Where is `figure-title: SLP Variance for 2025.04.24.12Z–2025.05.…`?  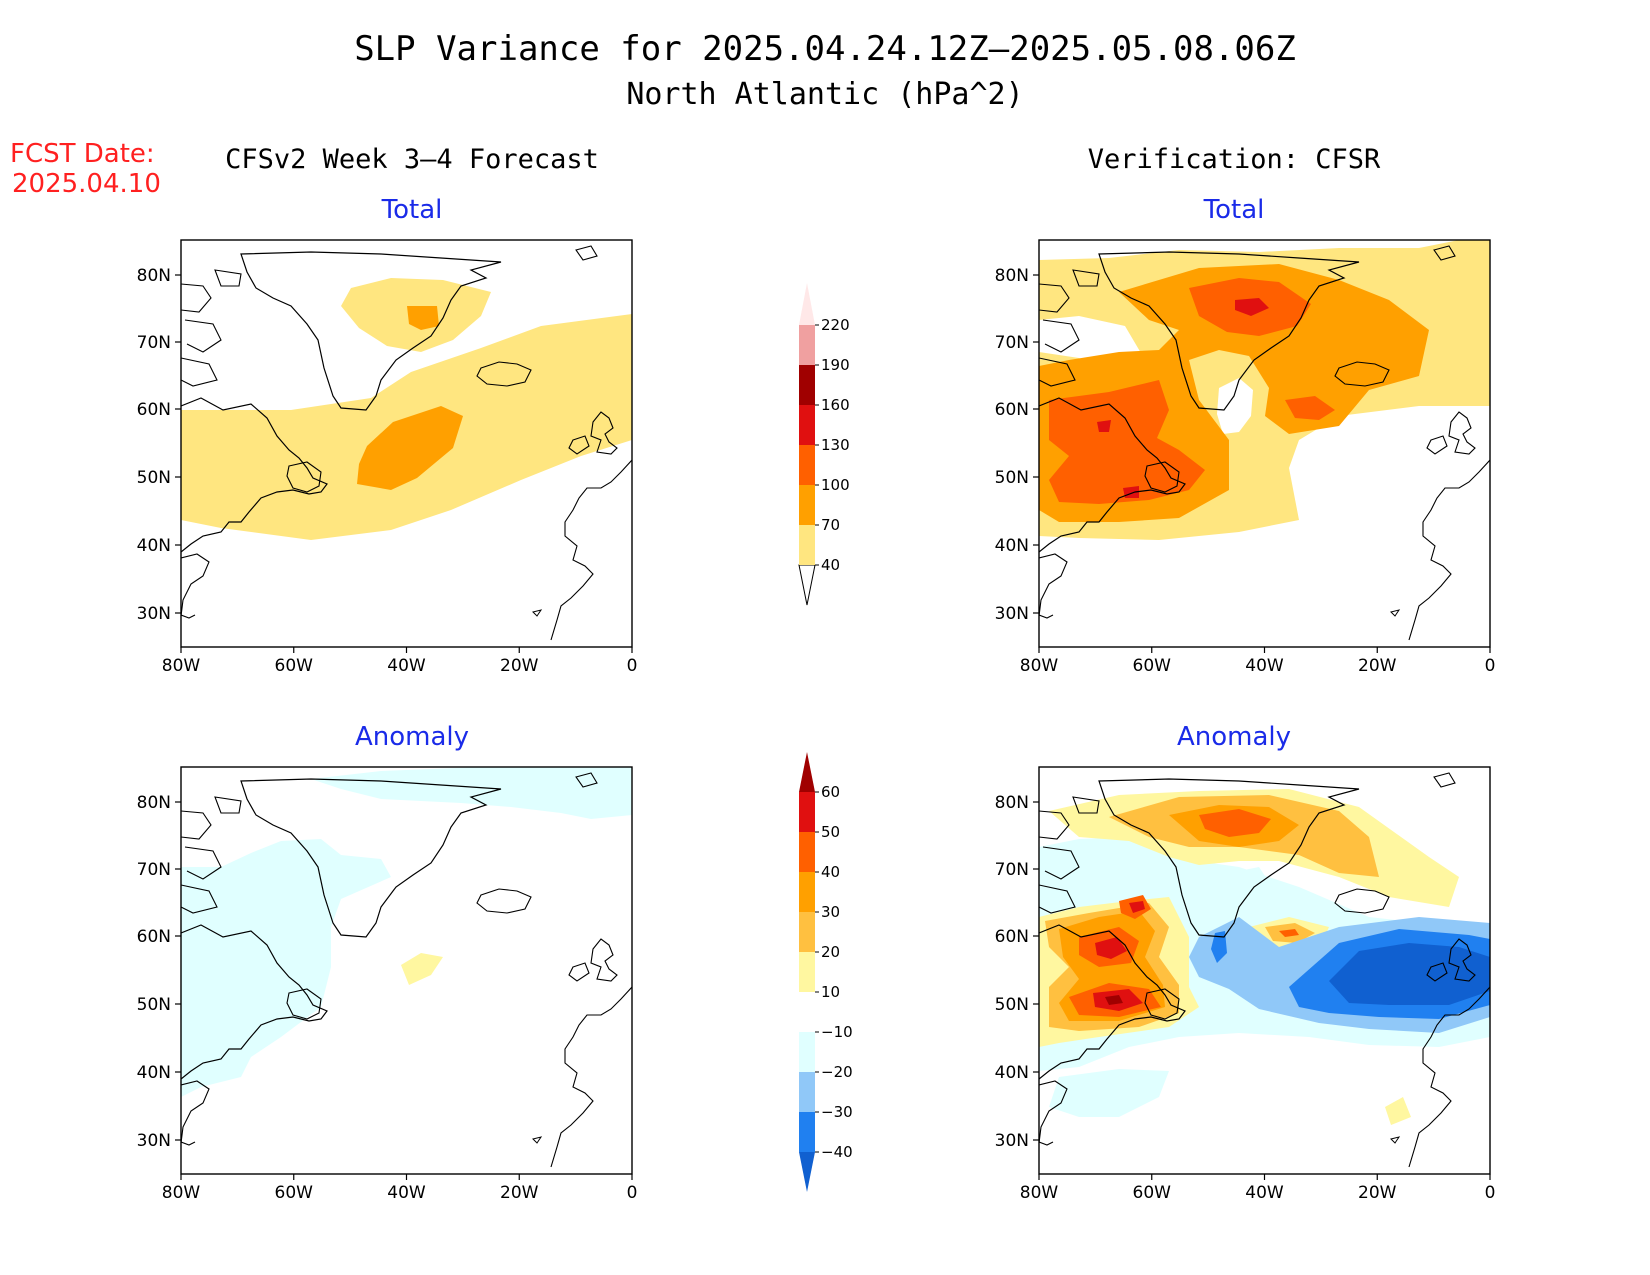
figure-title: SLP Variance for 2025.04.24.12Z–2025.05.… is located at coordinates (825, 49).